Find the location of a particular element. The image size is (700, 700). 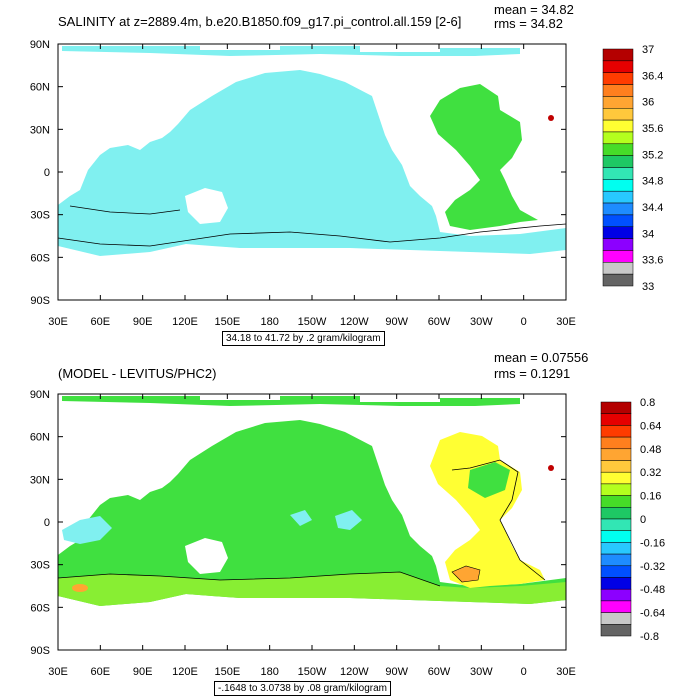

colorbar-label: 34.4 is located at coordinates (652, 208).